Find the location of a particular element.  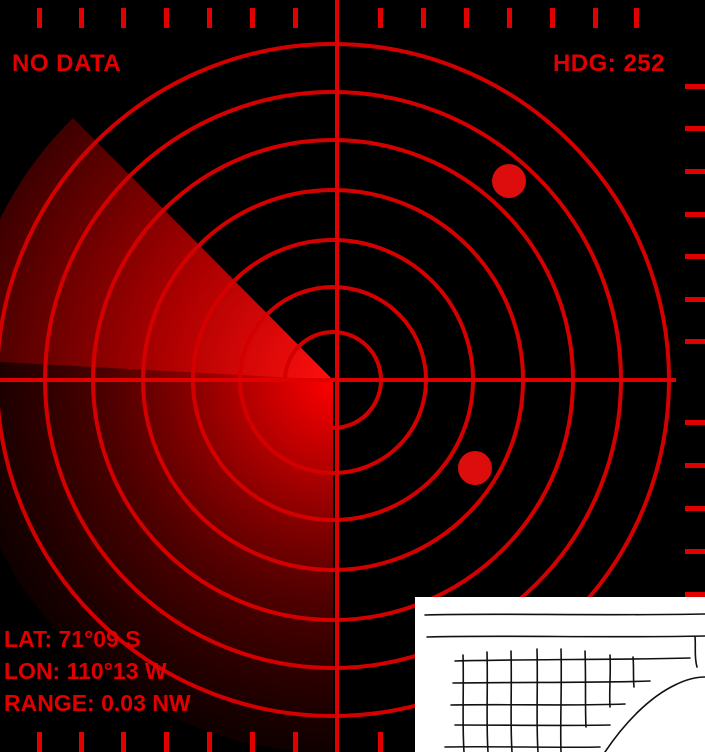

latitude-readout: LAT: 71°09 S is located at coordinates (72, 639).